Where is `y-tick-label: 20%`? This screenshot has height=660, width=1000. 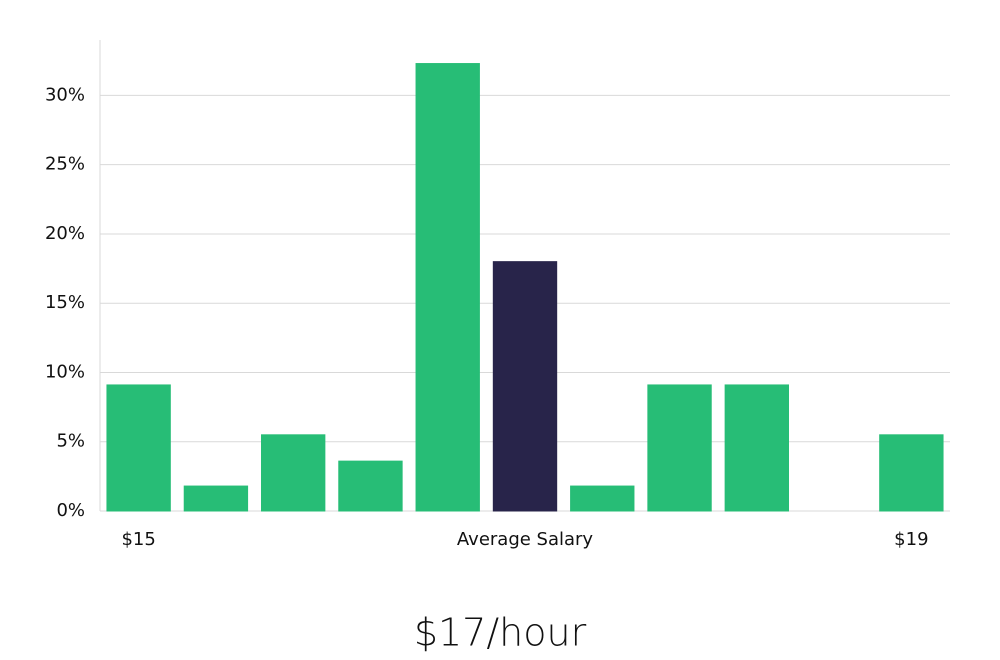
y-tick-label: 20% is located at coordinates (65, 233).